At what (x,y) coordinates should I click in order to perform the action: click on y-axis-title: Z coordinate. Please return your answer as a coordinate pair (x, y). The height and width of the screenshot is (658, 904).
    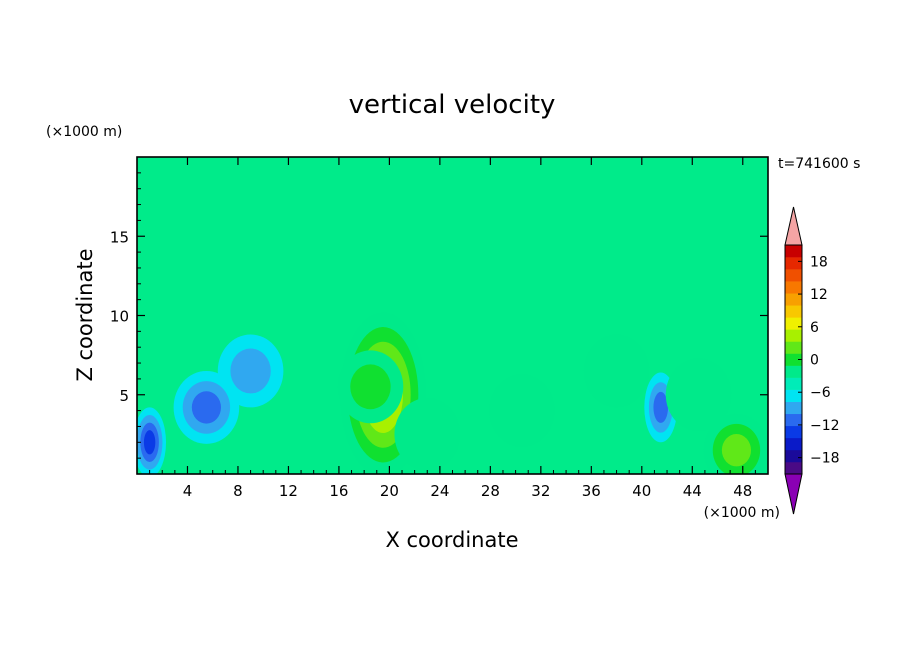
    Looking at the image, I should click on (85, 314).